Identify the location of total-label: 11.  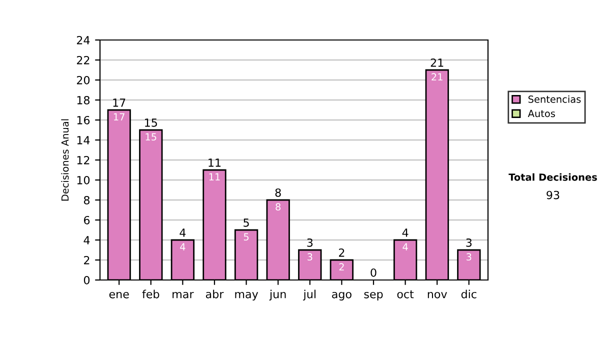
(214, 162).